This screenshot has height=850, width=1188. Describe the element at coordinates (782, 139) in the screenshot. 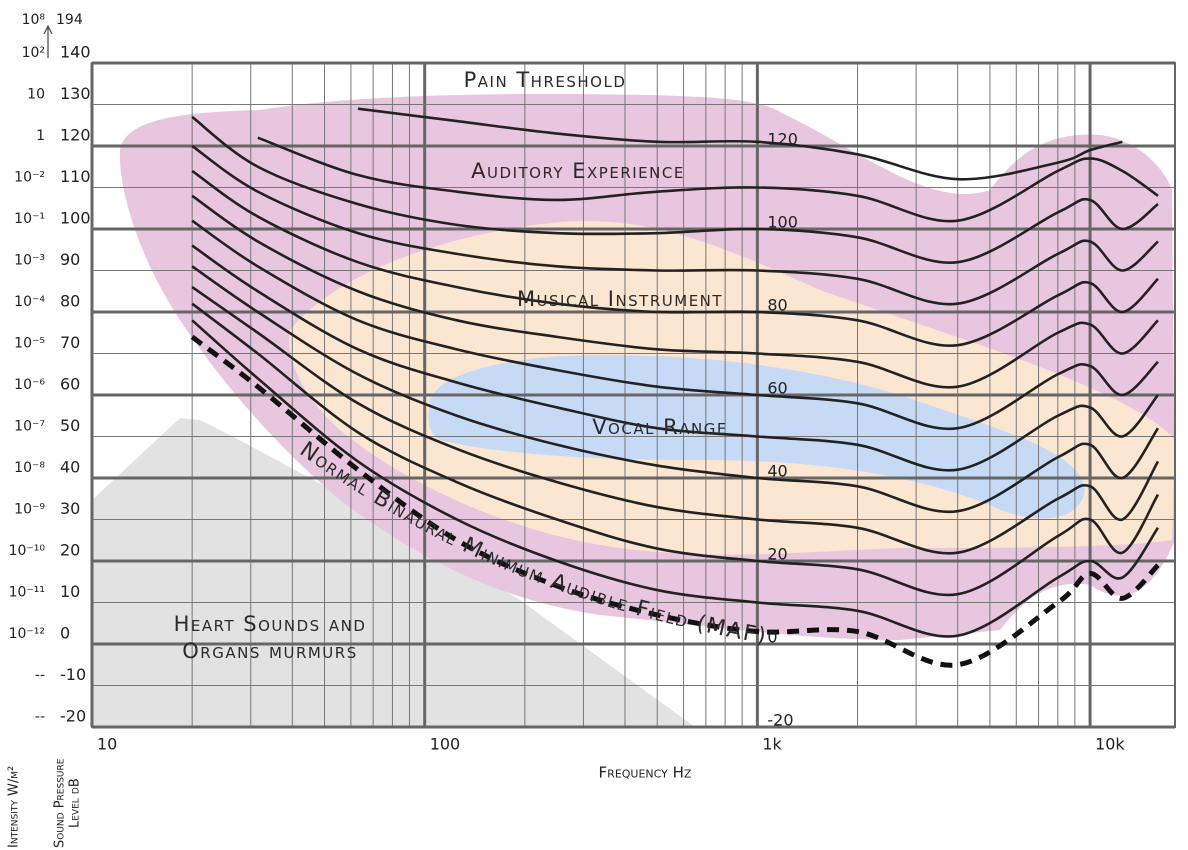

I see `contour-label: 120` at that location.